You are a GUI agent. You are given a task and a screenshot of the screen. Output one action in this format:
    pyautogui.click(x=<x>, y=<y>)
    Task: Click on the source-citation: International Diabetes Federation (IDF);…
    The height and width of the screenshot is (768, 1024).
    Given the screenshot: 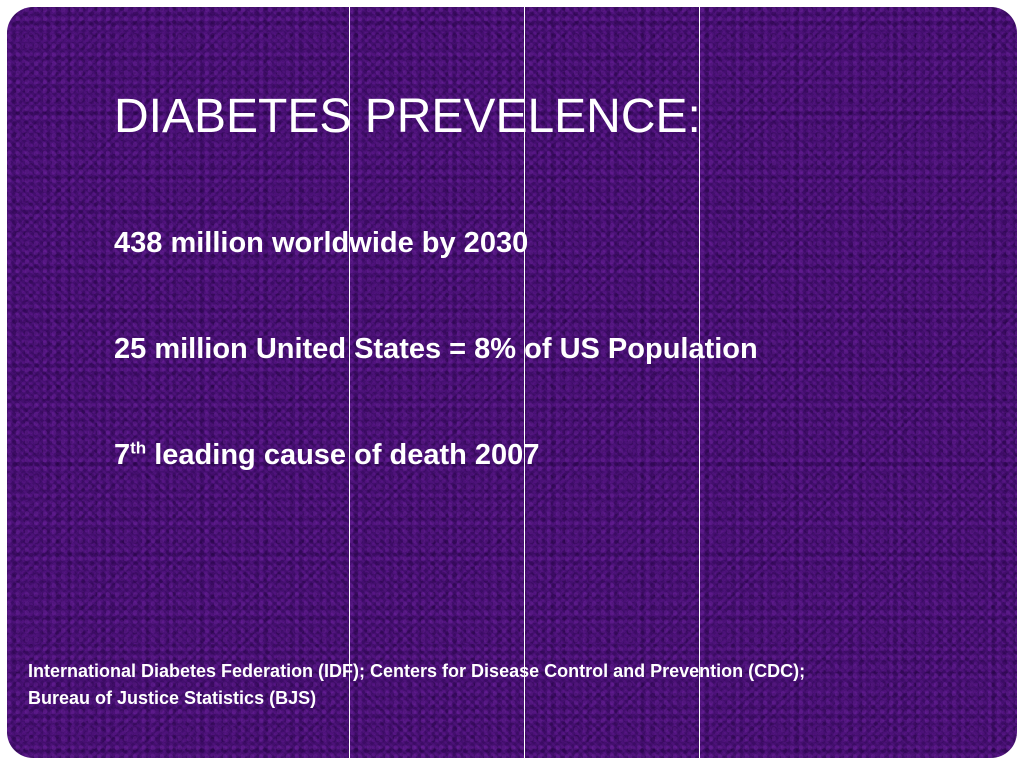 What is the action you would take?
    pyautogui.click(x=416, y=685)
    